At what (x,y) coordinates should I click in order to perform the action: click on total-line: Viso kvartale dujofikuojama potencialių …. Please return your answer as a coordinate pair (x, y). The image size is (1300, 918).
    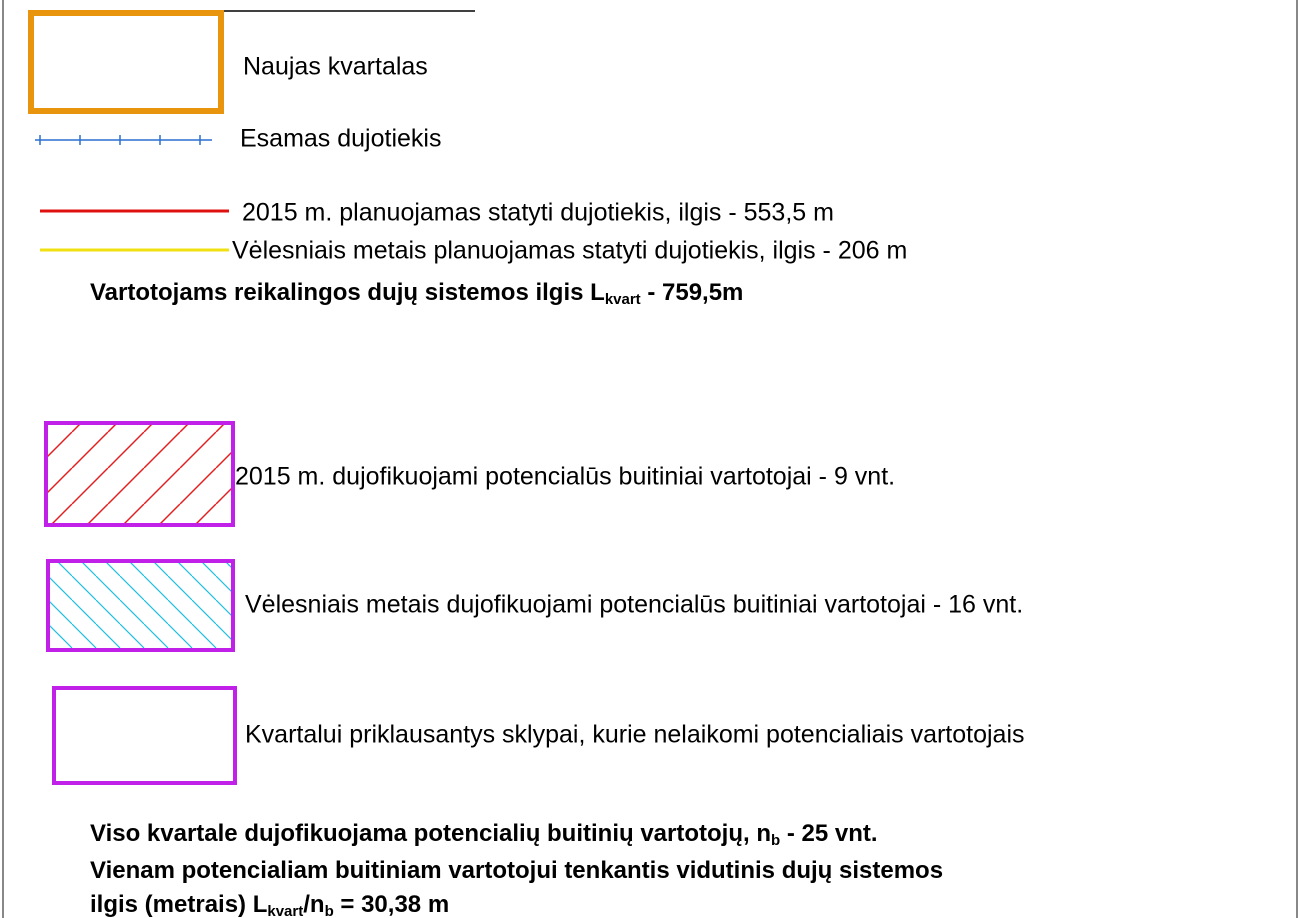
    Looking at the image, I should click on (484, 834).